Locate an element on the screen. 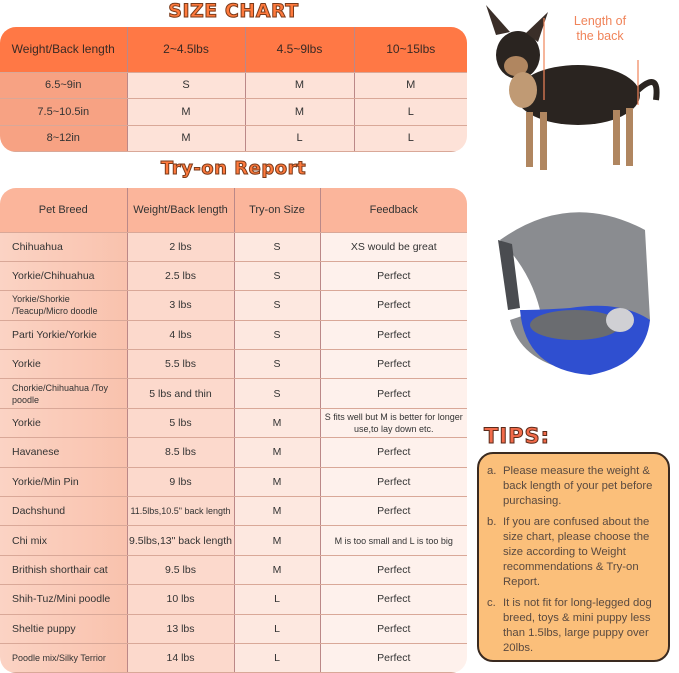 This screenshot has height=673, width=679. table-cell: 5 lbs and thin is located at coordinates (181, 393).